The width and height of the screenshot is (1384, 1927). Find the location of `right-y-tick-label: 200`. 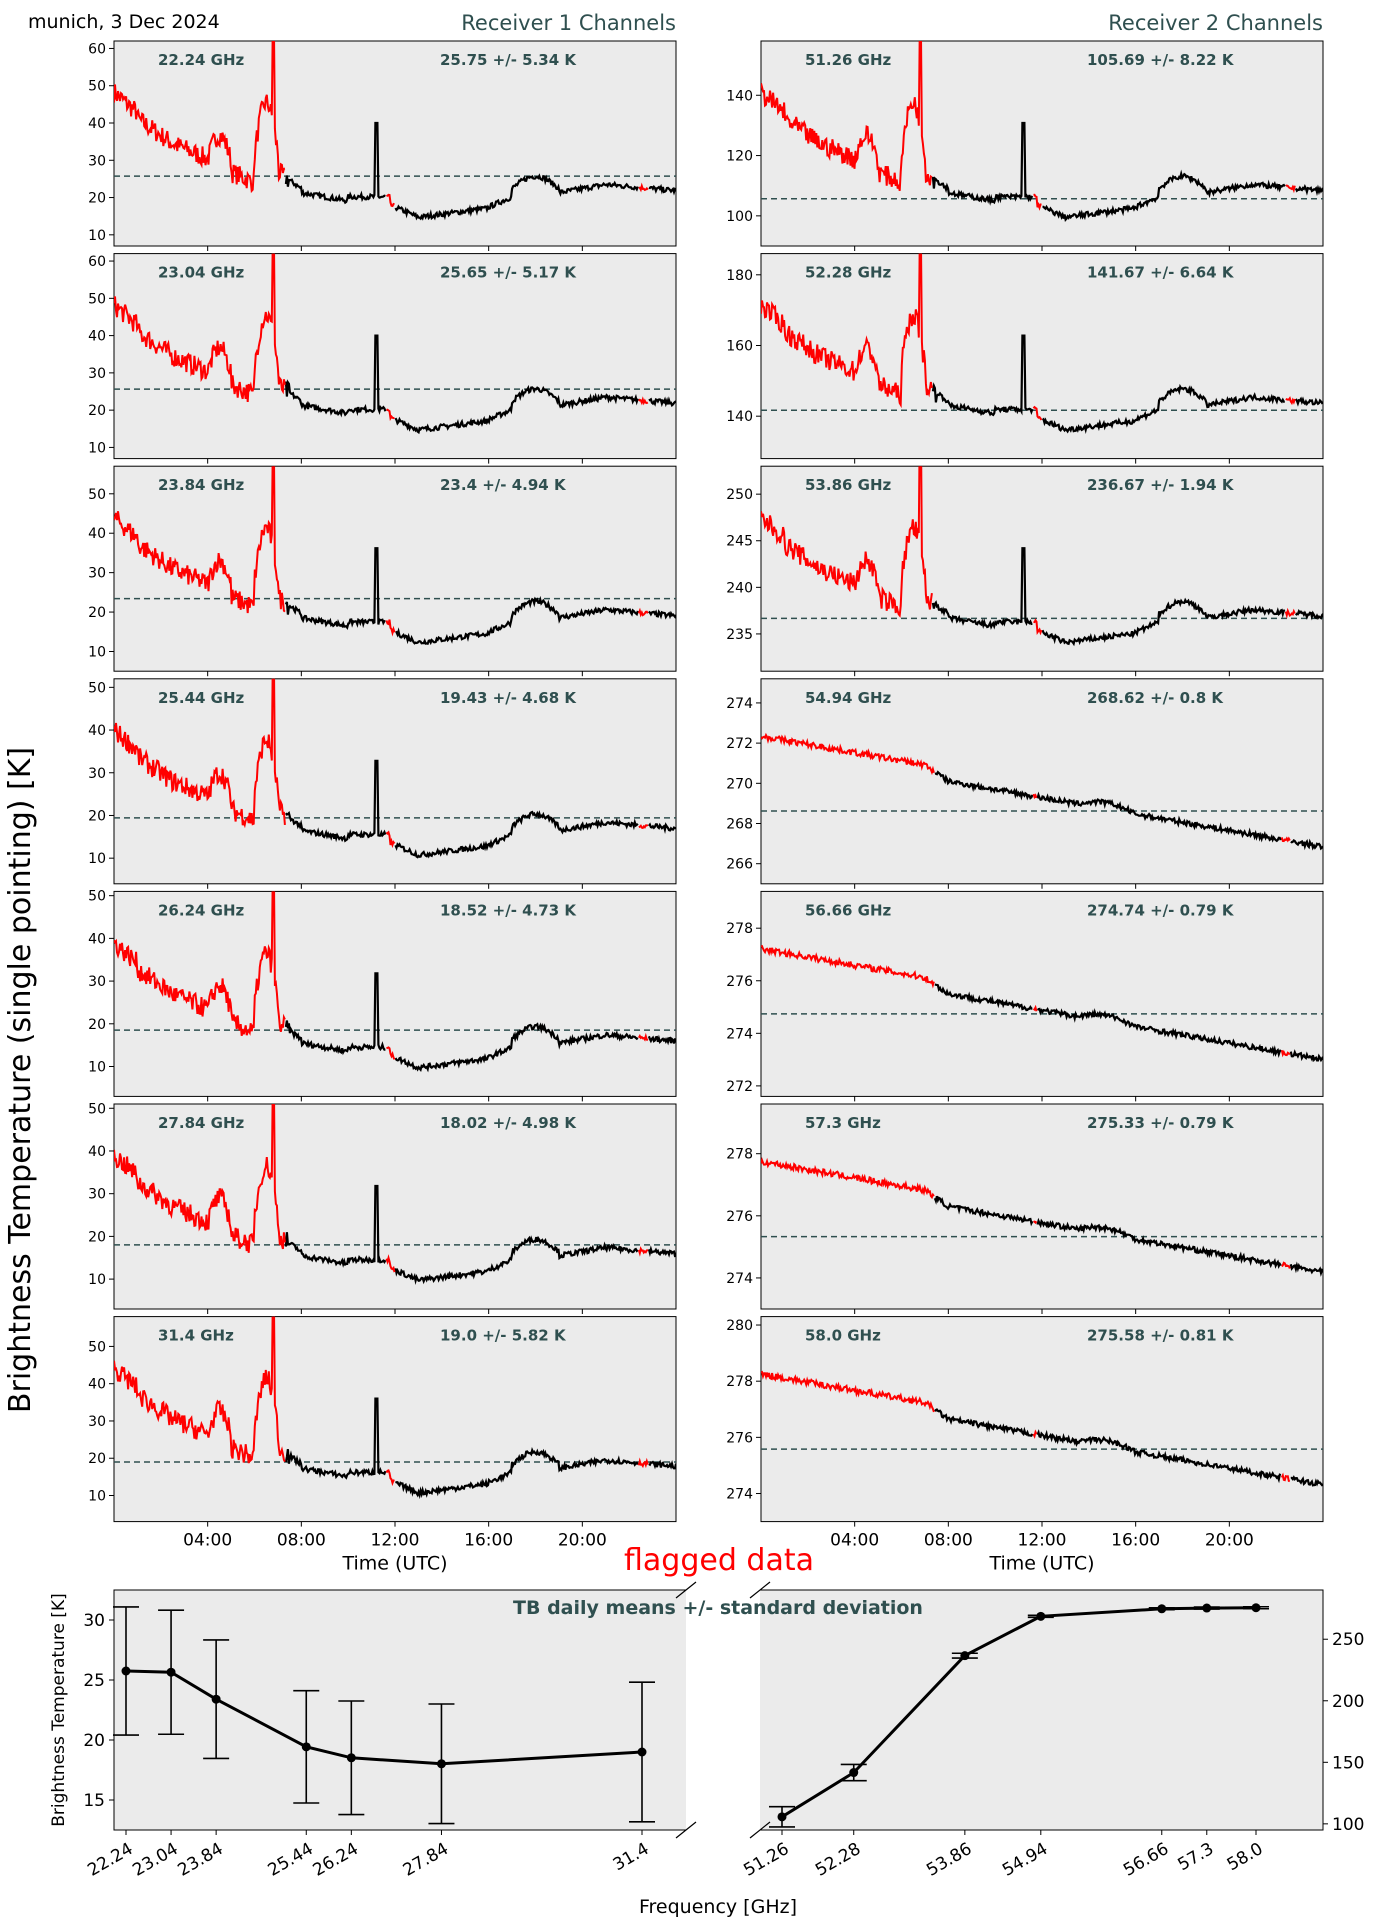

right-y-tick-label: 200 is located at coordinates (1348, 1702).